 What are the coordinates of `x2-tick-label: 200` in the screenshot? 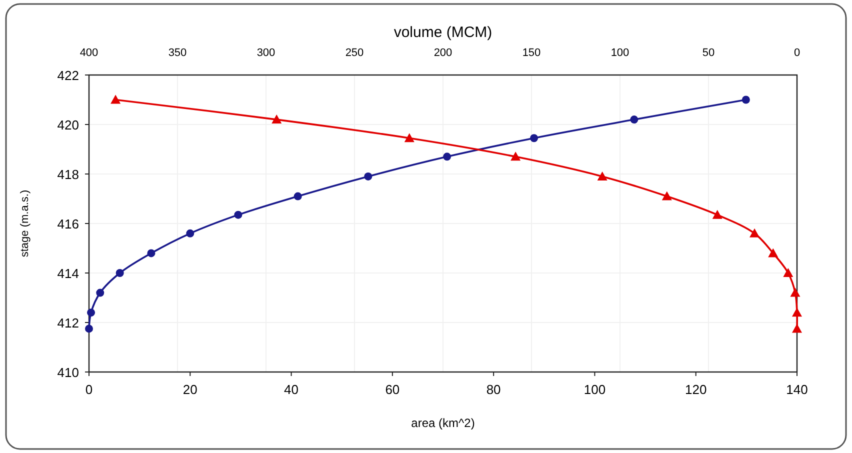 It's located at (443, 53).